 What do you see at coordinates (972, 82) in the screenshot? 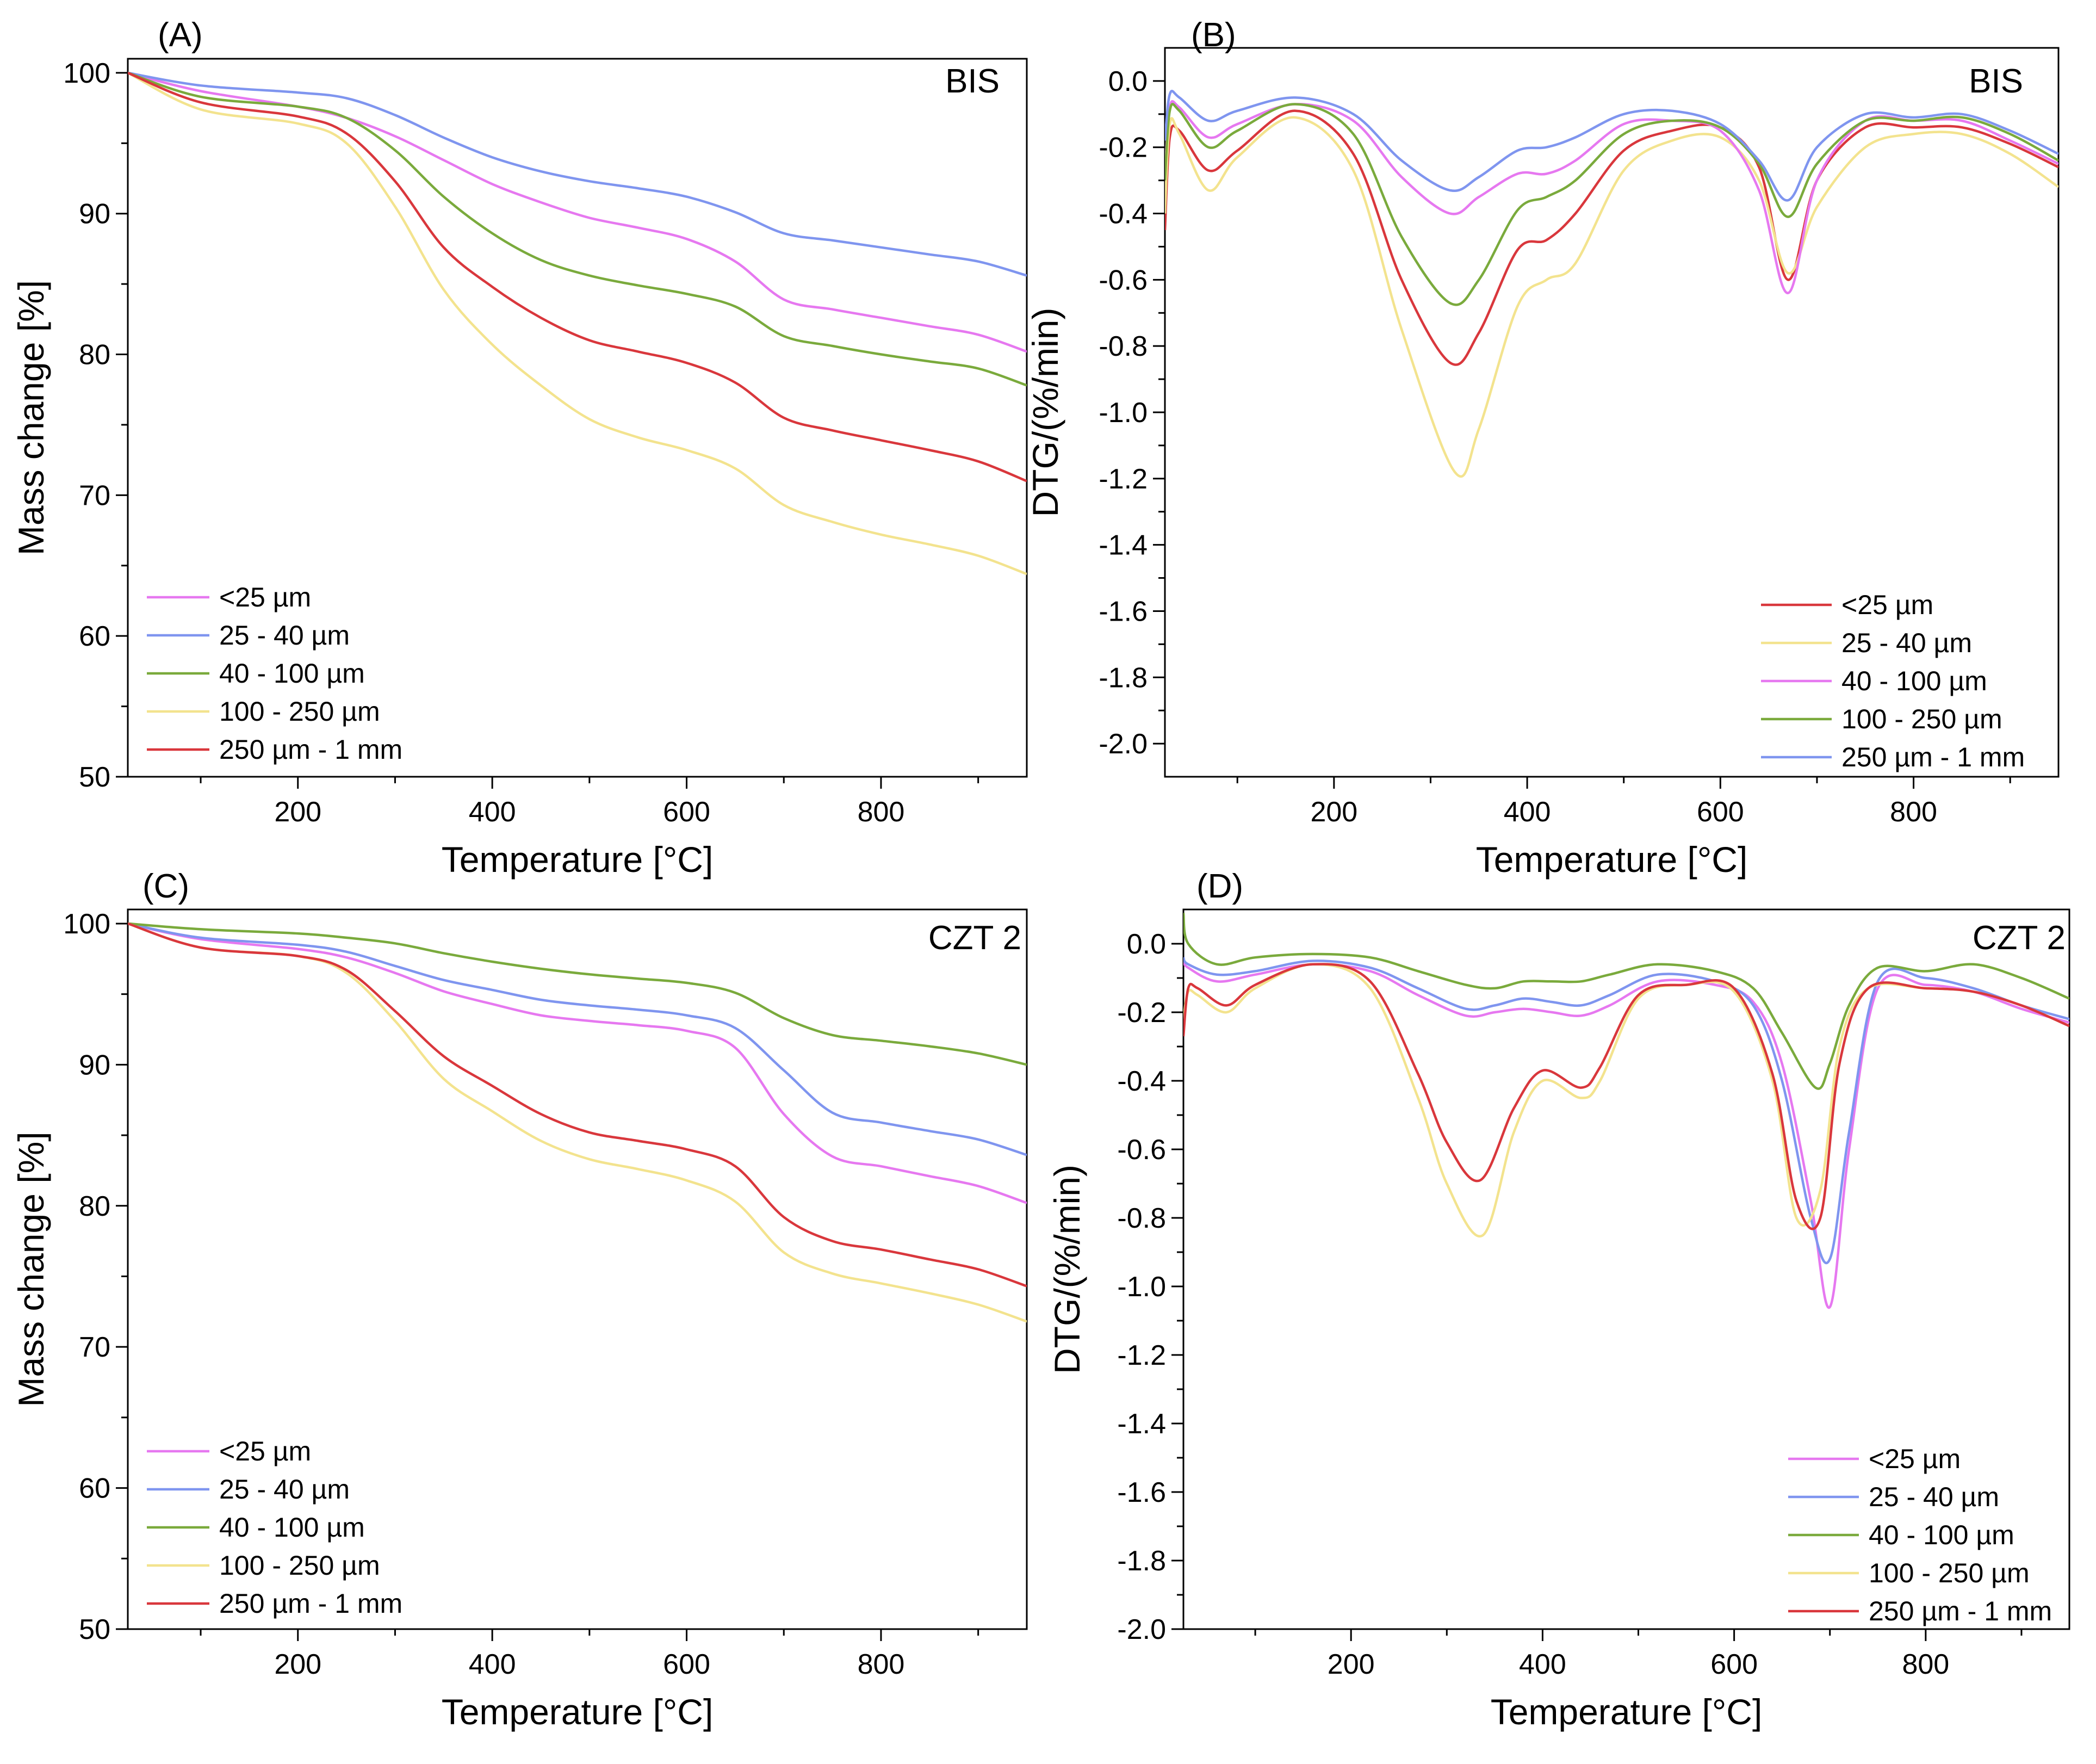
I see `sample-label: BIS` at bounding box center [972, 82].